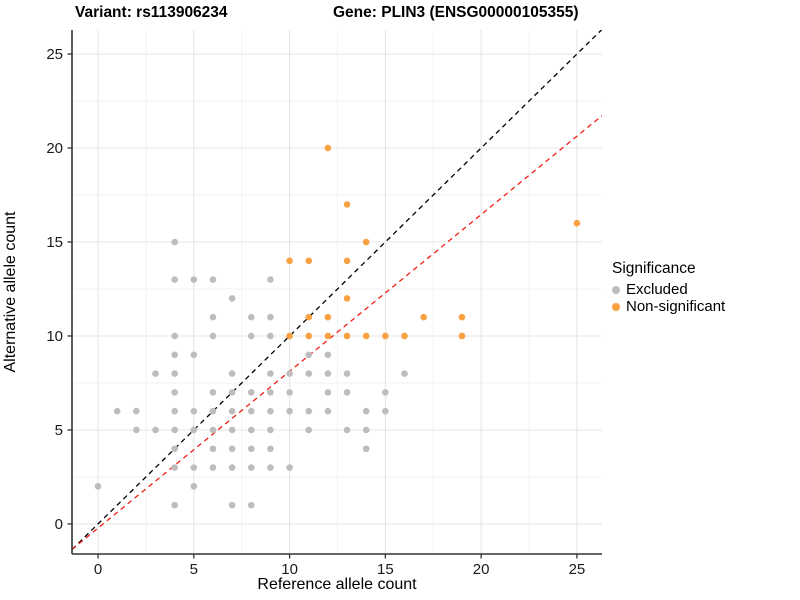 This screenshot has width=800, height=600. I want to click on excluded-dot-icon, so click(616, 289).